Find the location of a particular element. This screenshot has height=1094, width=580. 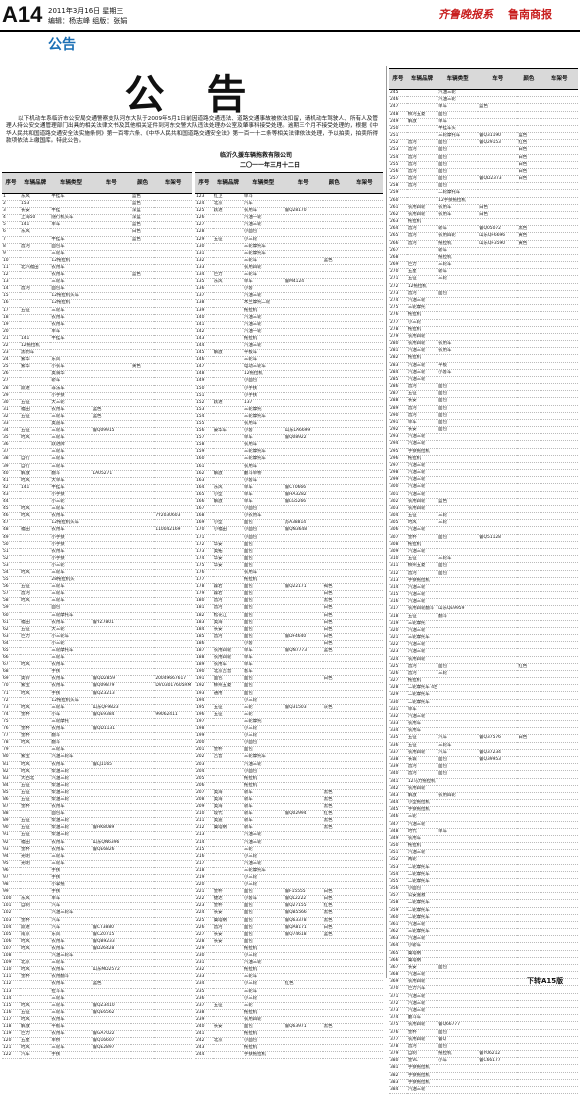

table-cell: 单车 is located at coordinates (71, 899).